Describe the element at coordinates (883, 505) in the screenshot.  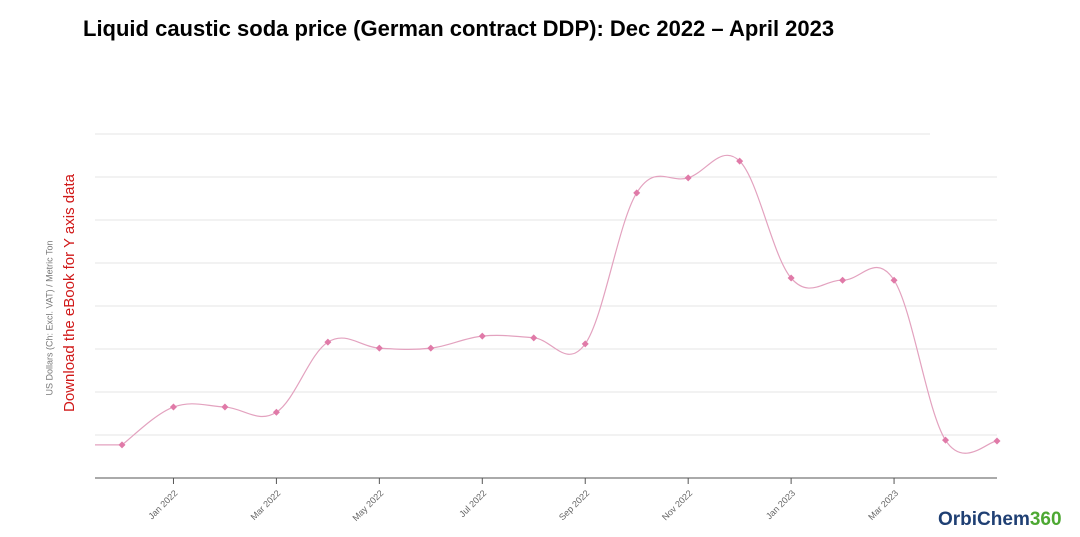
I see `x-tick-label: Mar 2023` at that location.